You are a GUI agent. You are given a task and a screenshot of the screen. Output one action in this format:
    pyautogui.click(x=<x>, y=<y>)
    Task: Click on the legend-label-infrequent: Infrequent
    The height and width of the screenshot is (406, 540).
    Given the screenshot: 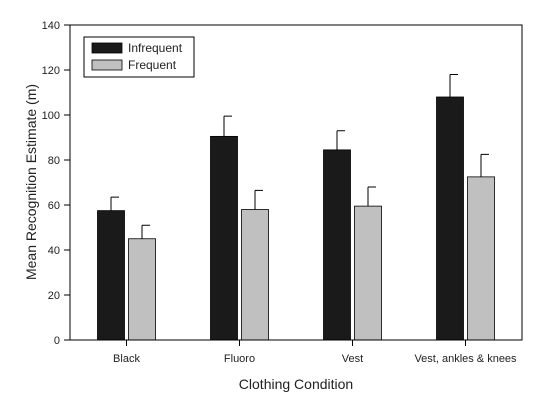 What is the action you would take?
    pyautogui.click(x=155, y=48)
    